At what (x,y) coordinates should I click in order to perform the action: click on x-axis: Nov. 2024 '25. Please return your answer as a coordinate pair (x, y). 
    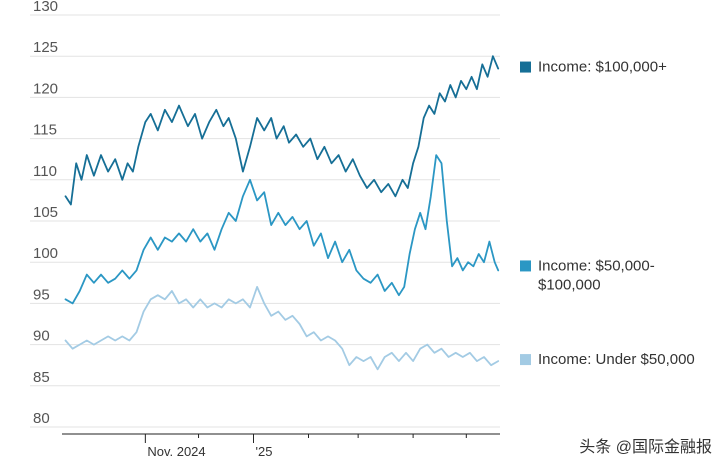
    Looking at the image, I should click on (281, 446).